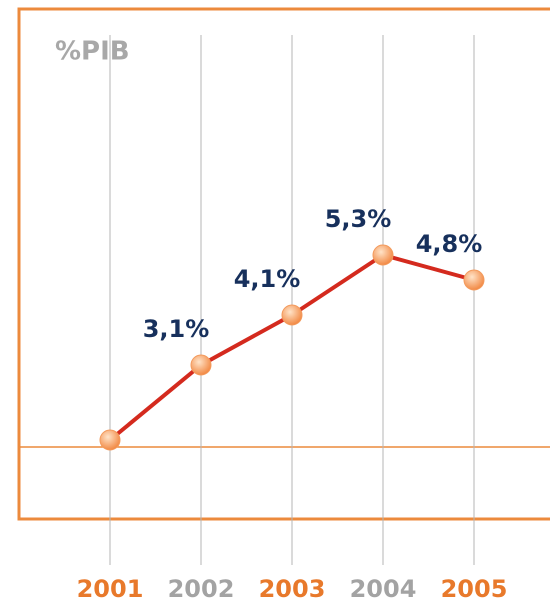  What do you see at coordinates (474, 589) in the screenshot?
I see `x-tick-label: 2005` at bounding box center [474, 589].